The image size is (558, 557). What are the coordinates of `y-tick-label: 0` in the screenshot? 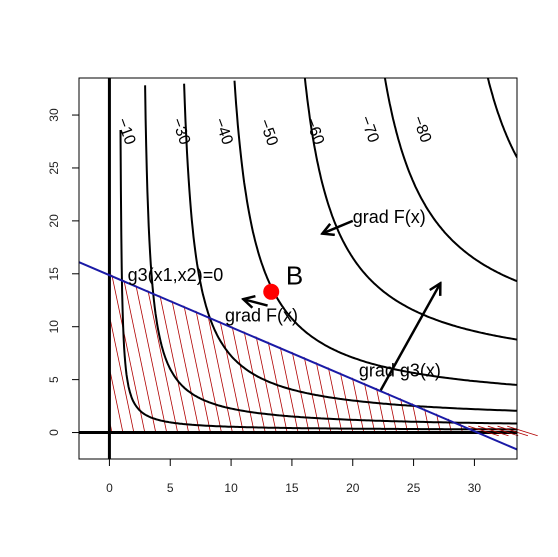 It's located at (54, 432).